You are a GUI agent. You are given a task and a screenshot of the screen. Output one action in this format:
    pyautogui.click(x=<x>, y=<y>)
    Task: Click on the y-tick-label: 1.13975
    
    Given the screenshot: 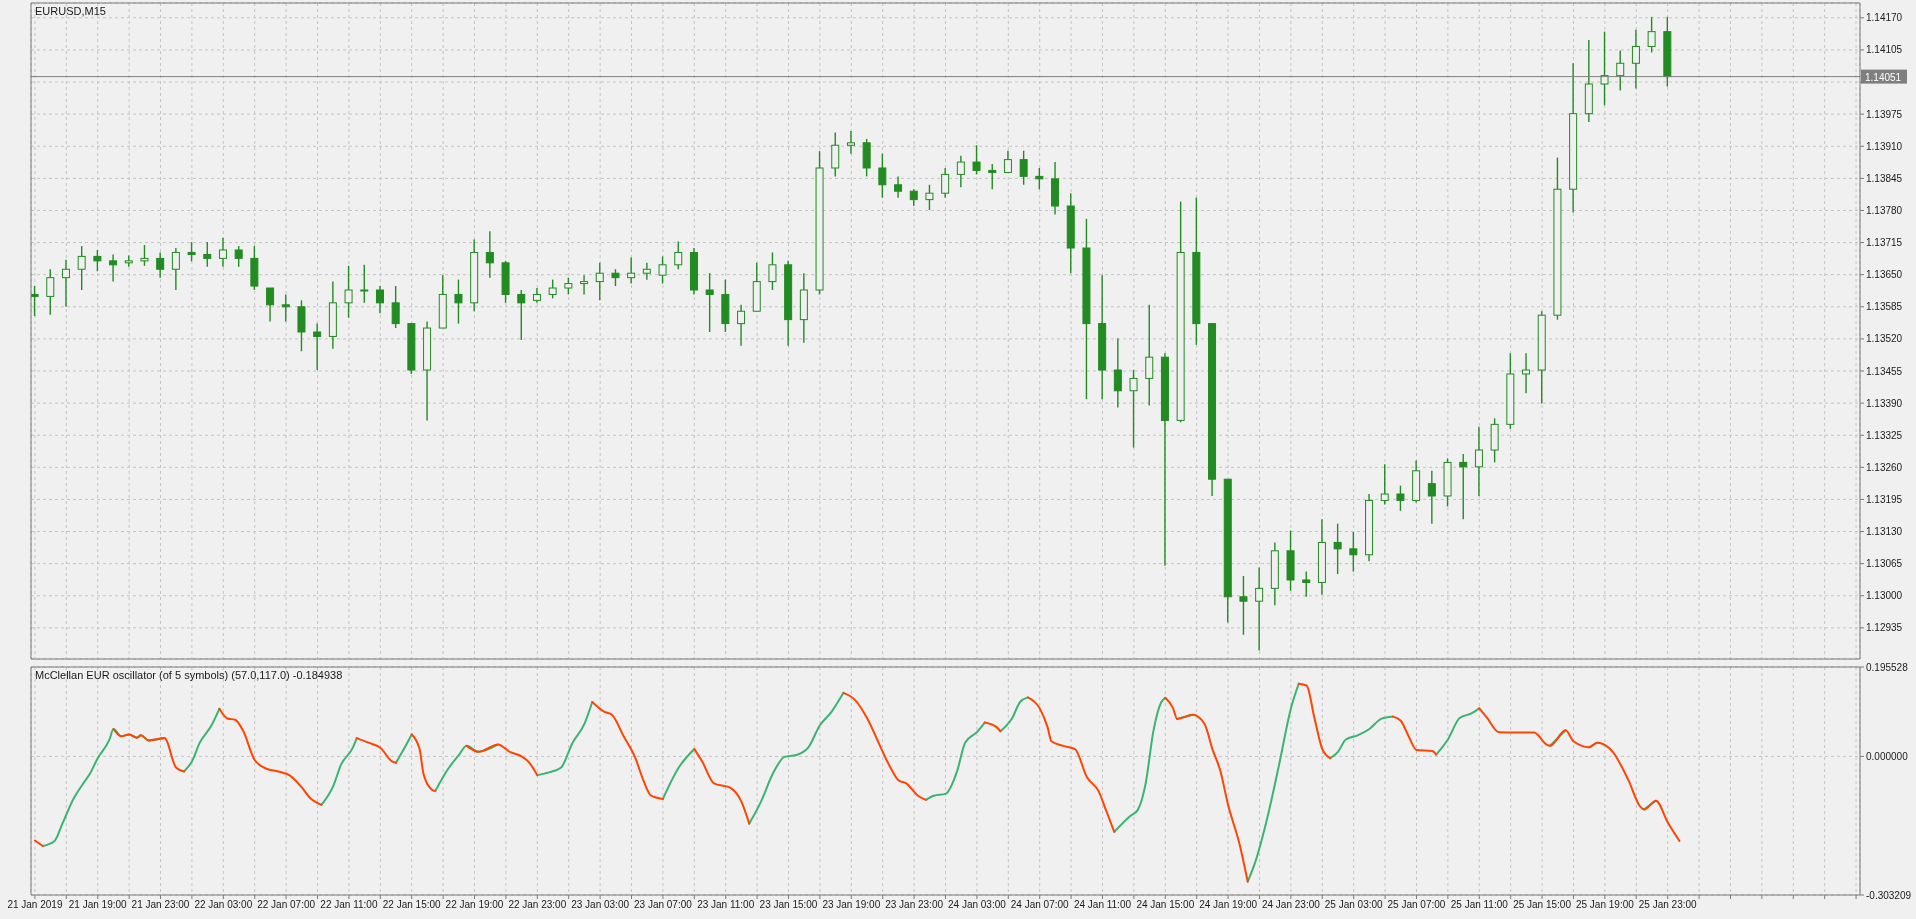 What is the action you would take?
    pyautogui.click(x=1884, y=114)
    